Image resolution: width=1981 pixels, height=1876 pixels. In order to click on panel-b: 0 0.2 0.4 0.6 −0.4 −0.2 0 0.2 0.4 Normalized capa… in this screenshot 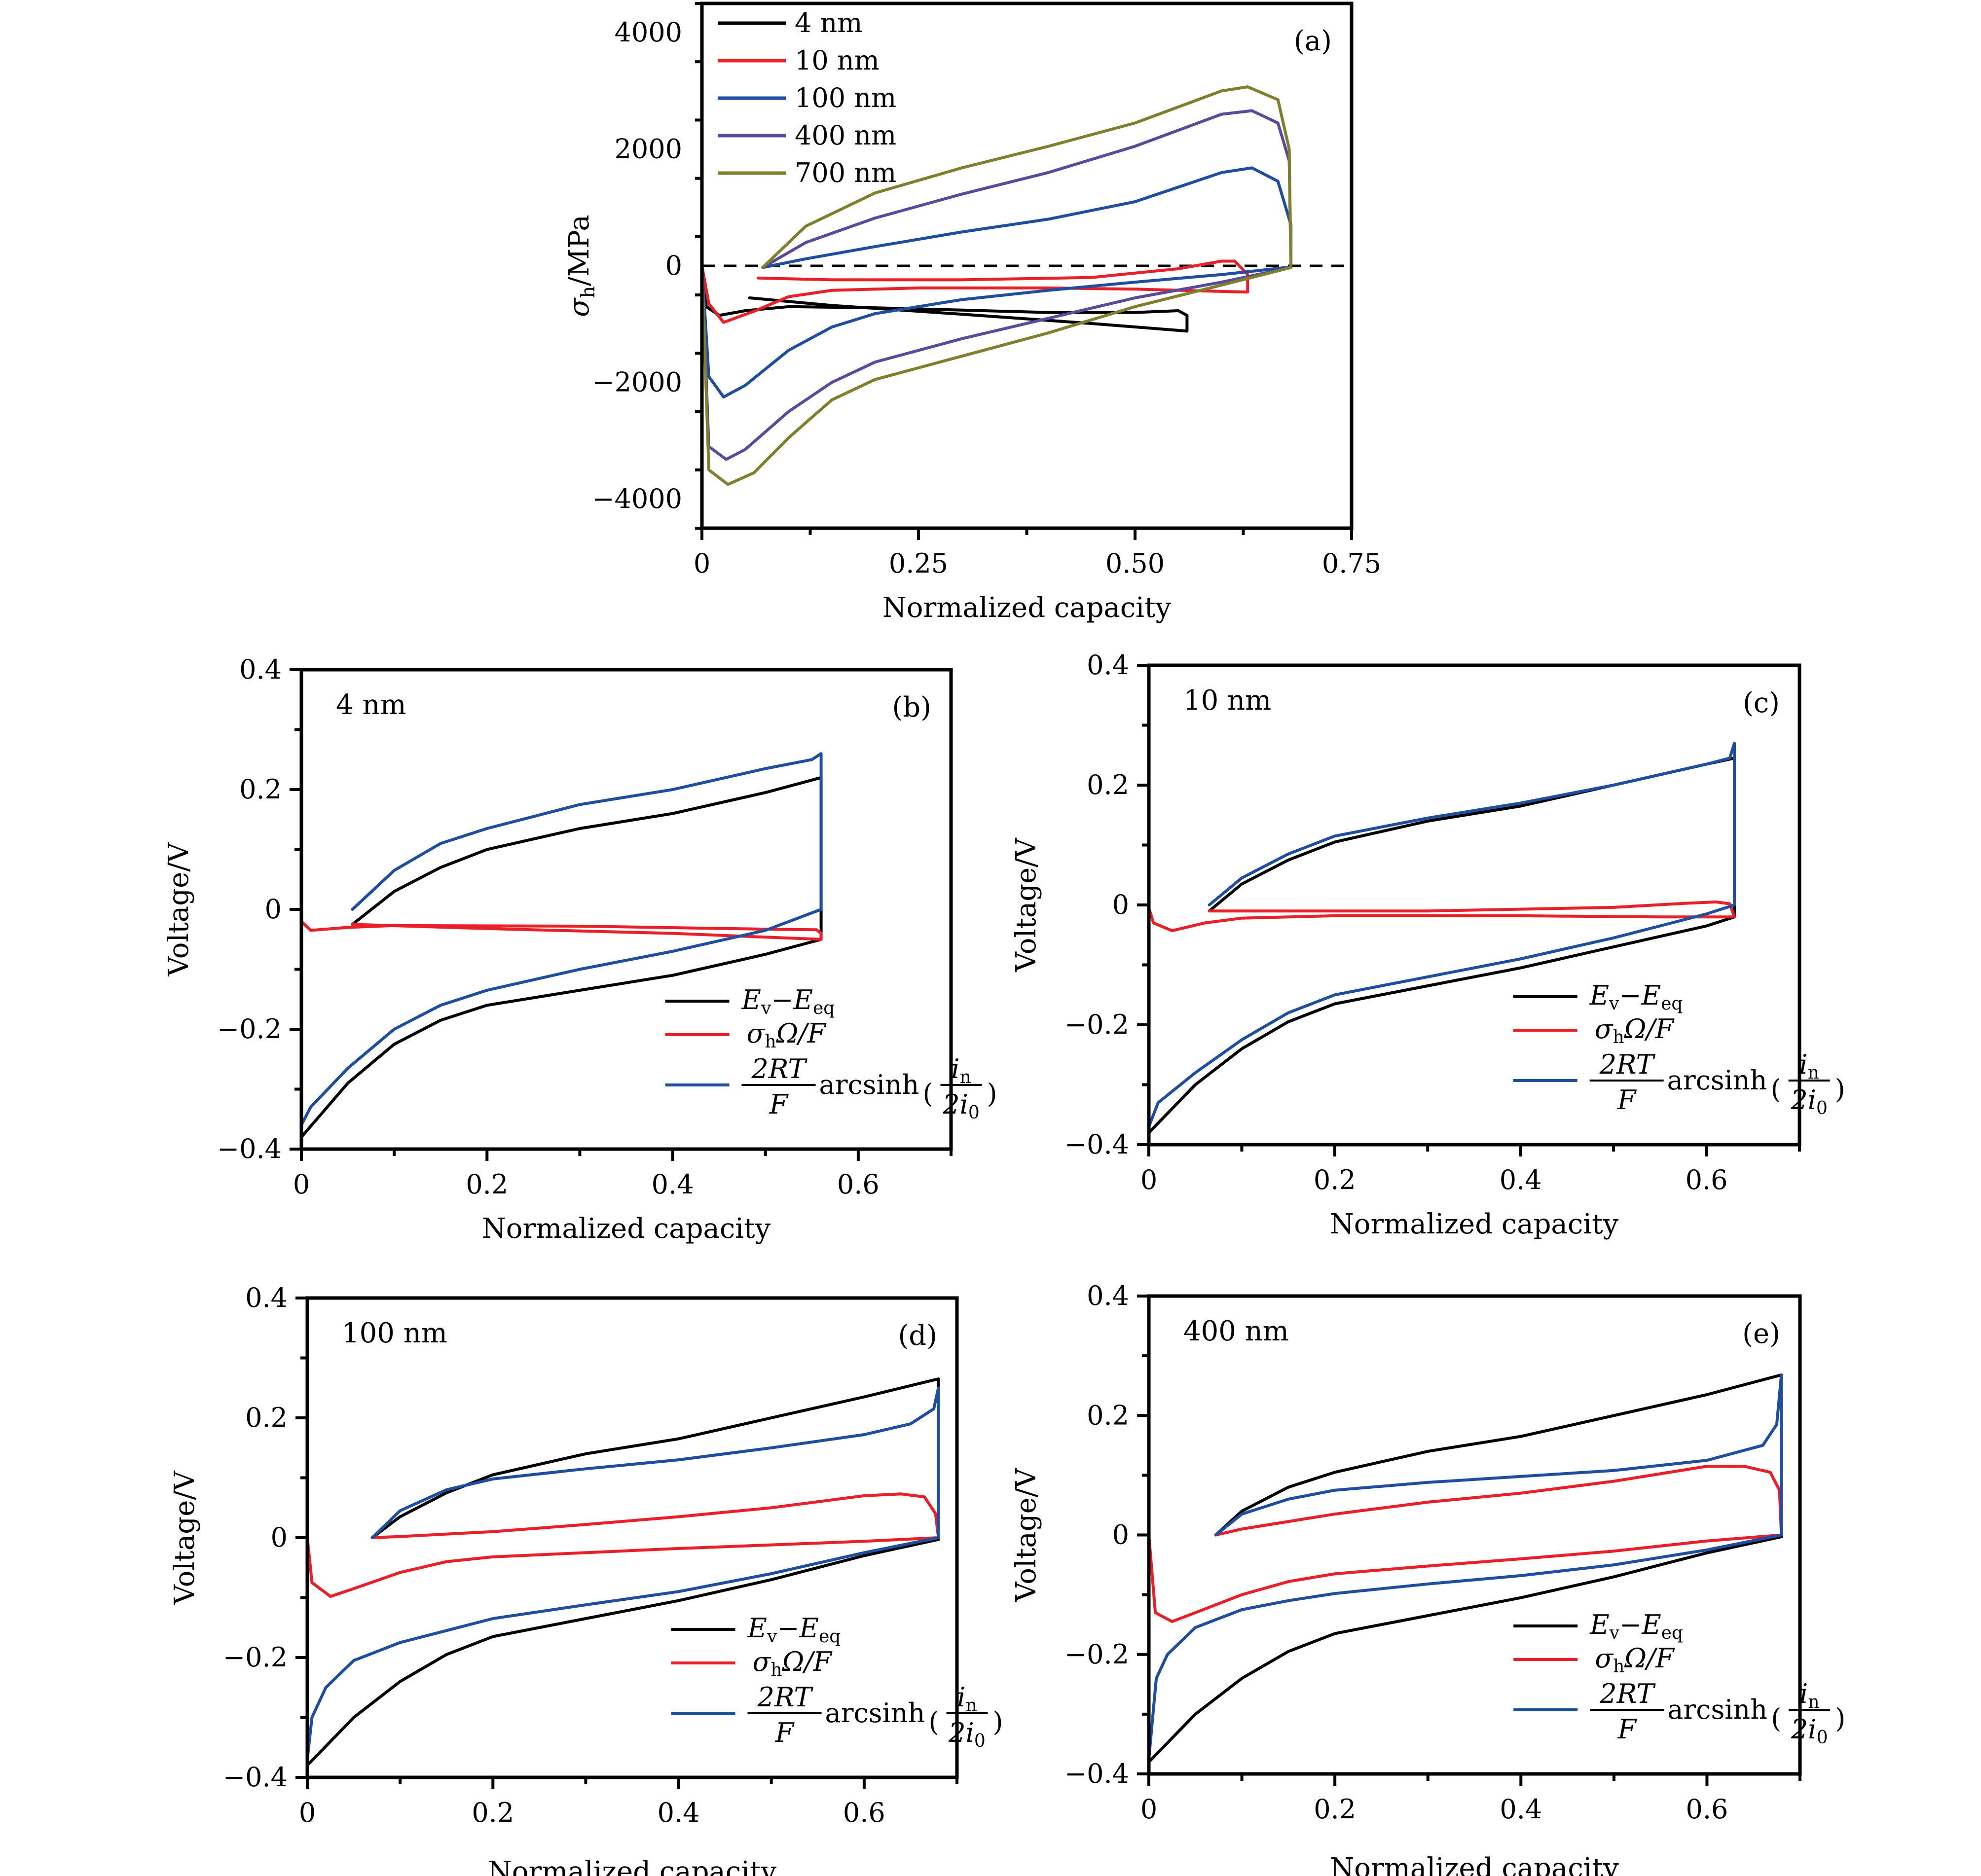, I will do `click(580, 949)`.